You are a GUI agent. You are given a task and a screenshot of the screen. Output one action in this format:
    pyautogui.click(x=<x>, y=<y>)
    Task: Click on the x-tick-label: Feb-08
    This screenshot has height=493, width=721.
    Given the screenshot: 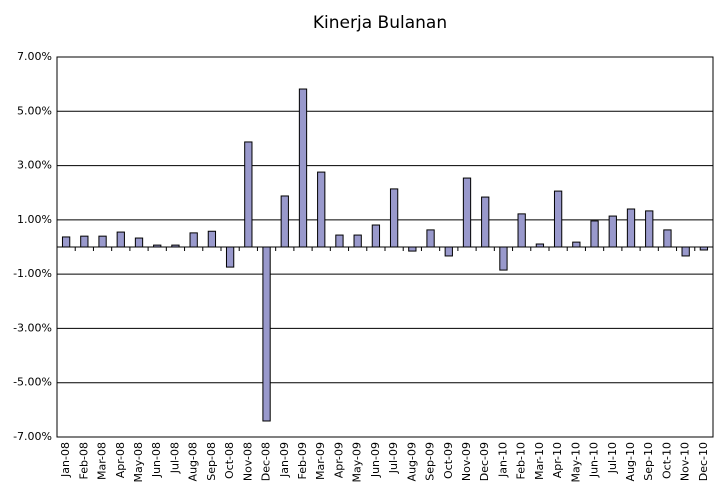 What is the action you would take?
    pyautogui.click(x=83, y=460)
    